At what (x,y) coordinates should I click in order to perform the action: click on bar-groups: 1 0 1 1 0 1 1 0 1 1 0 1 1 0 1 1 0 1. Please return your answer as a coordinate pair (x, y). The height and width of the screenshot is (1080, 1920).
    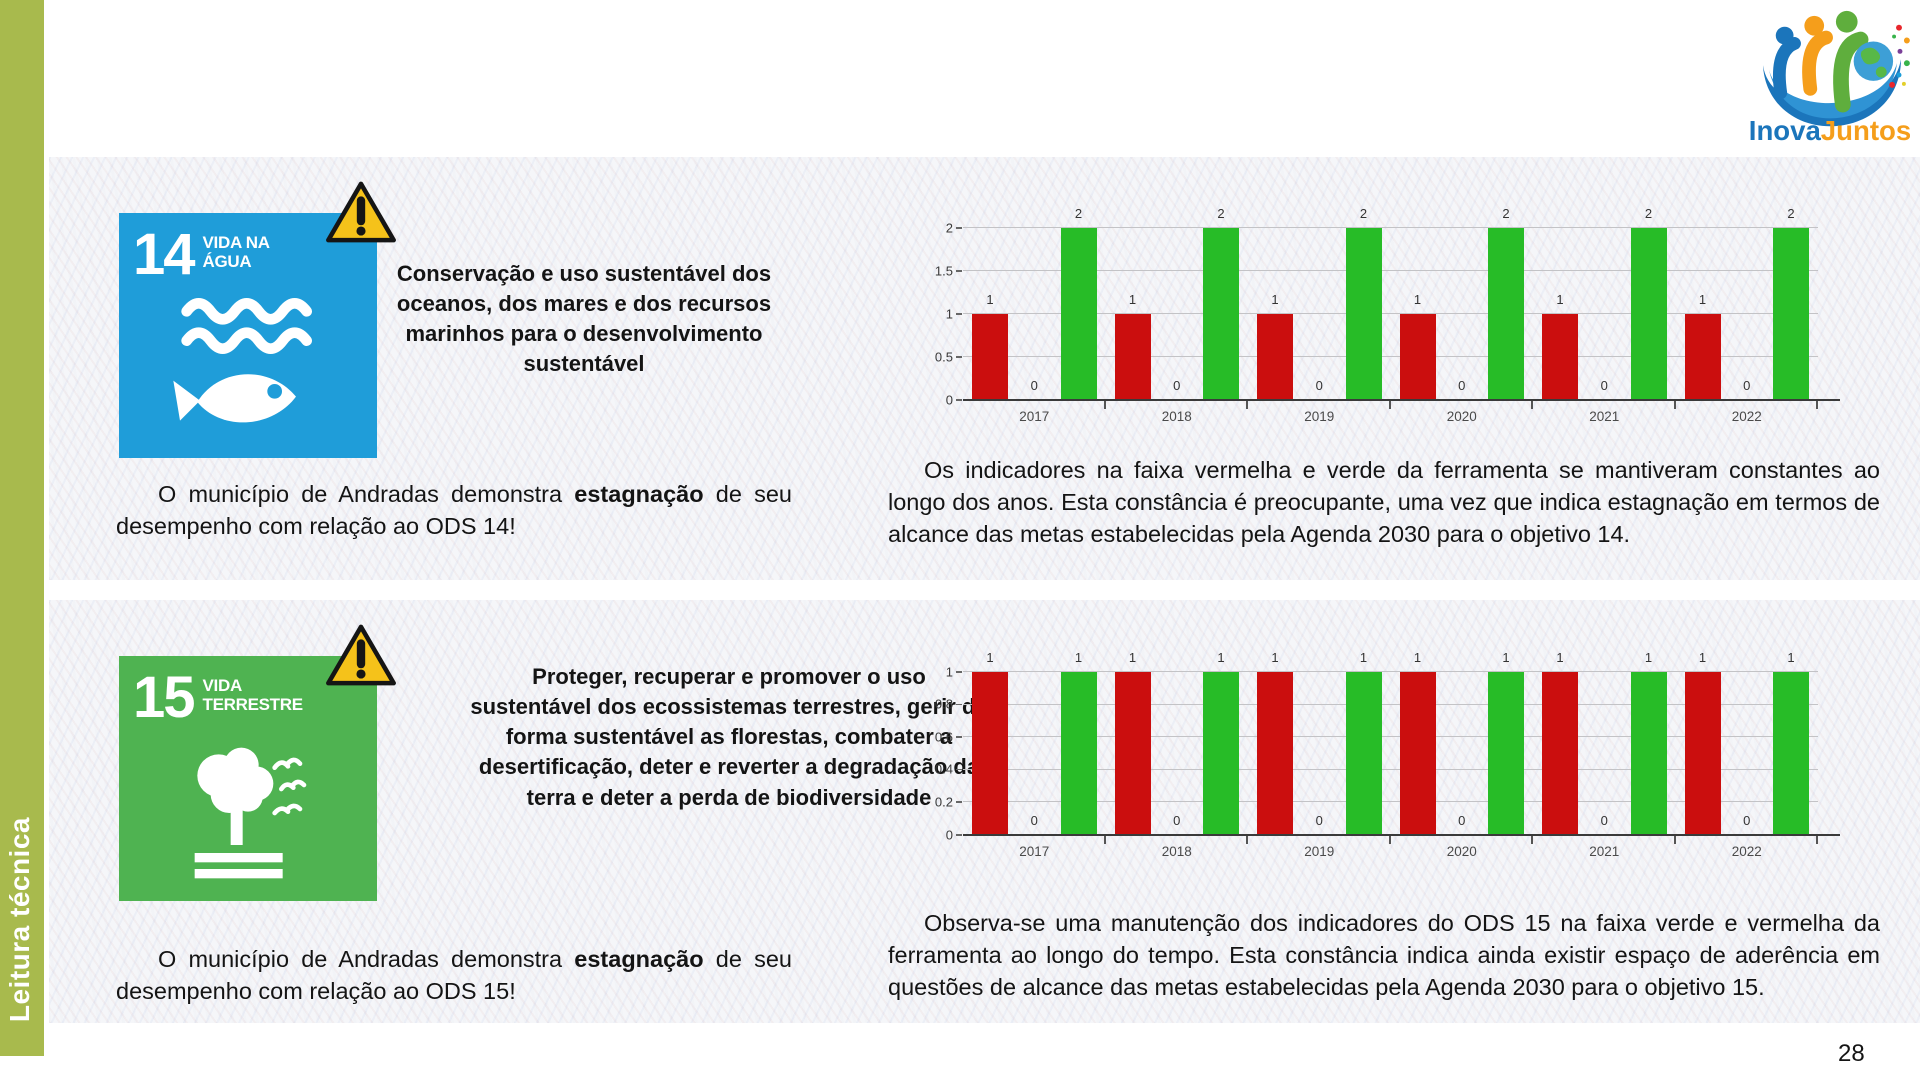
    Looking at the image, I should click on (1390, 747).